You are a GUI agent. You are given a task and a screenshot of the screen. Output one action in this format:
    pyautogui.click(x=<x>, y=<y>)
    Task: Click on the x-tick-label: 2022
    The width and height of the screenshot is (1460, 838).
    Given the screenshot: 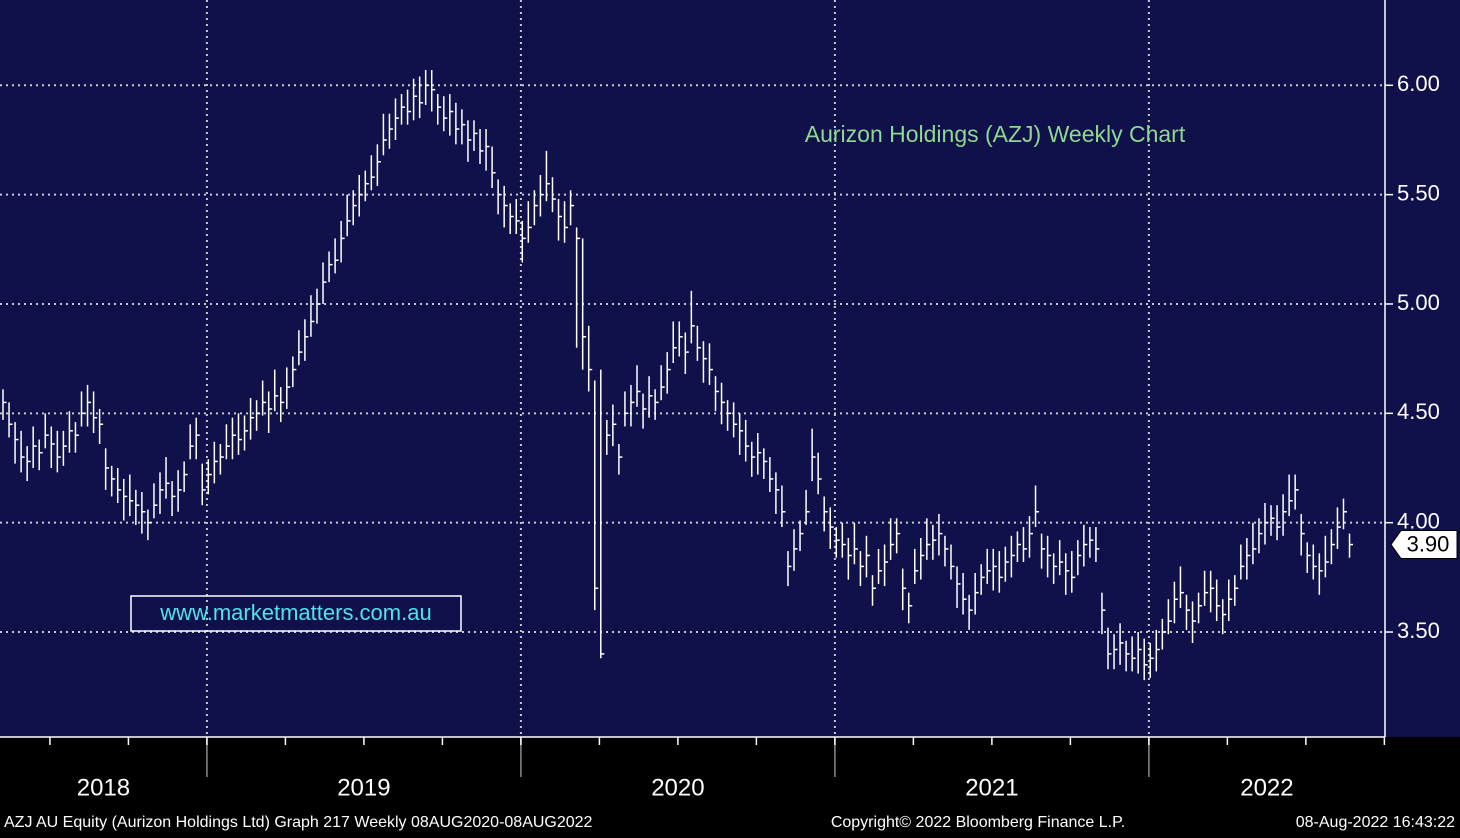 What is the action you would take?
    pyautogui.click(x=1266, y=787)
    